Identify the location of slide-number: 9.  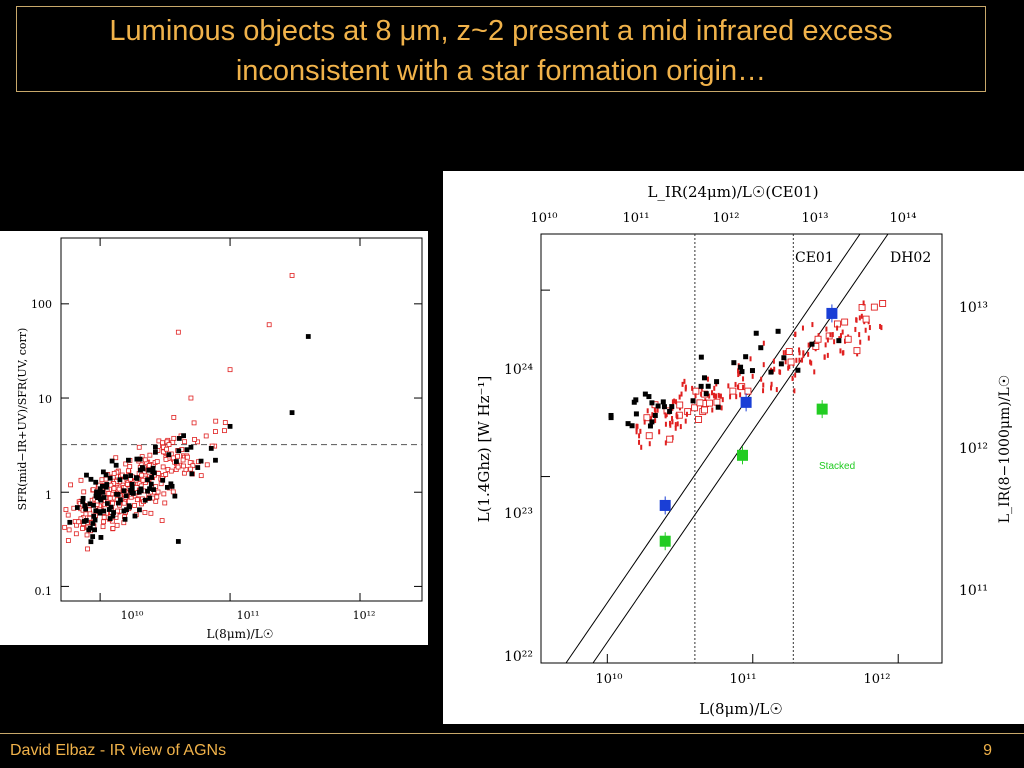
(987, 750).